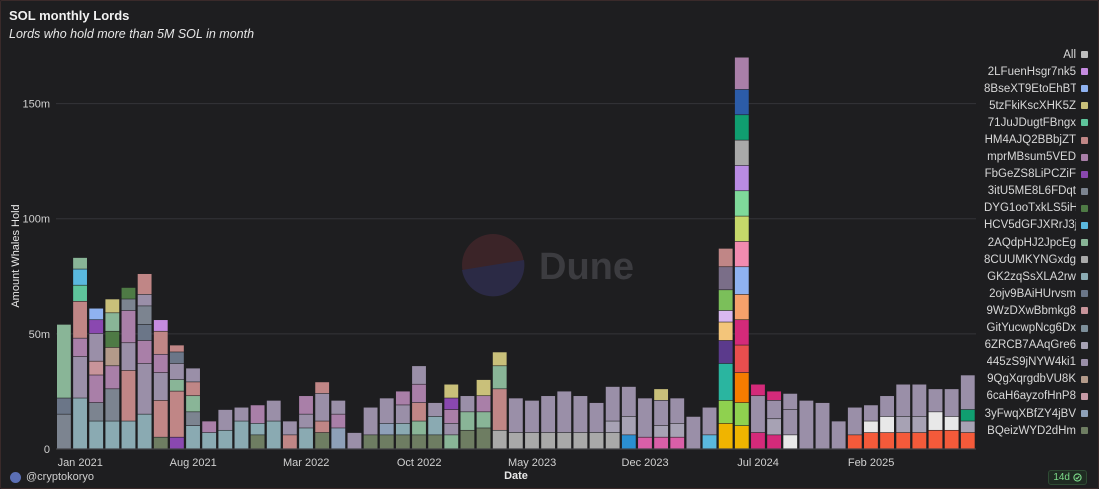  What do you see at coordinates (1067, 477) in the screenshot?
I see `refresh-badge: 14d` at bounding box center [1067, 477].